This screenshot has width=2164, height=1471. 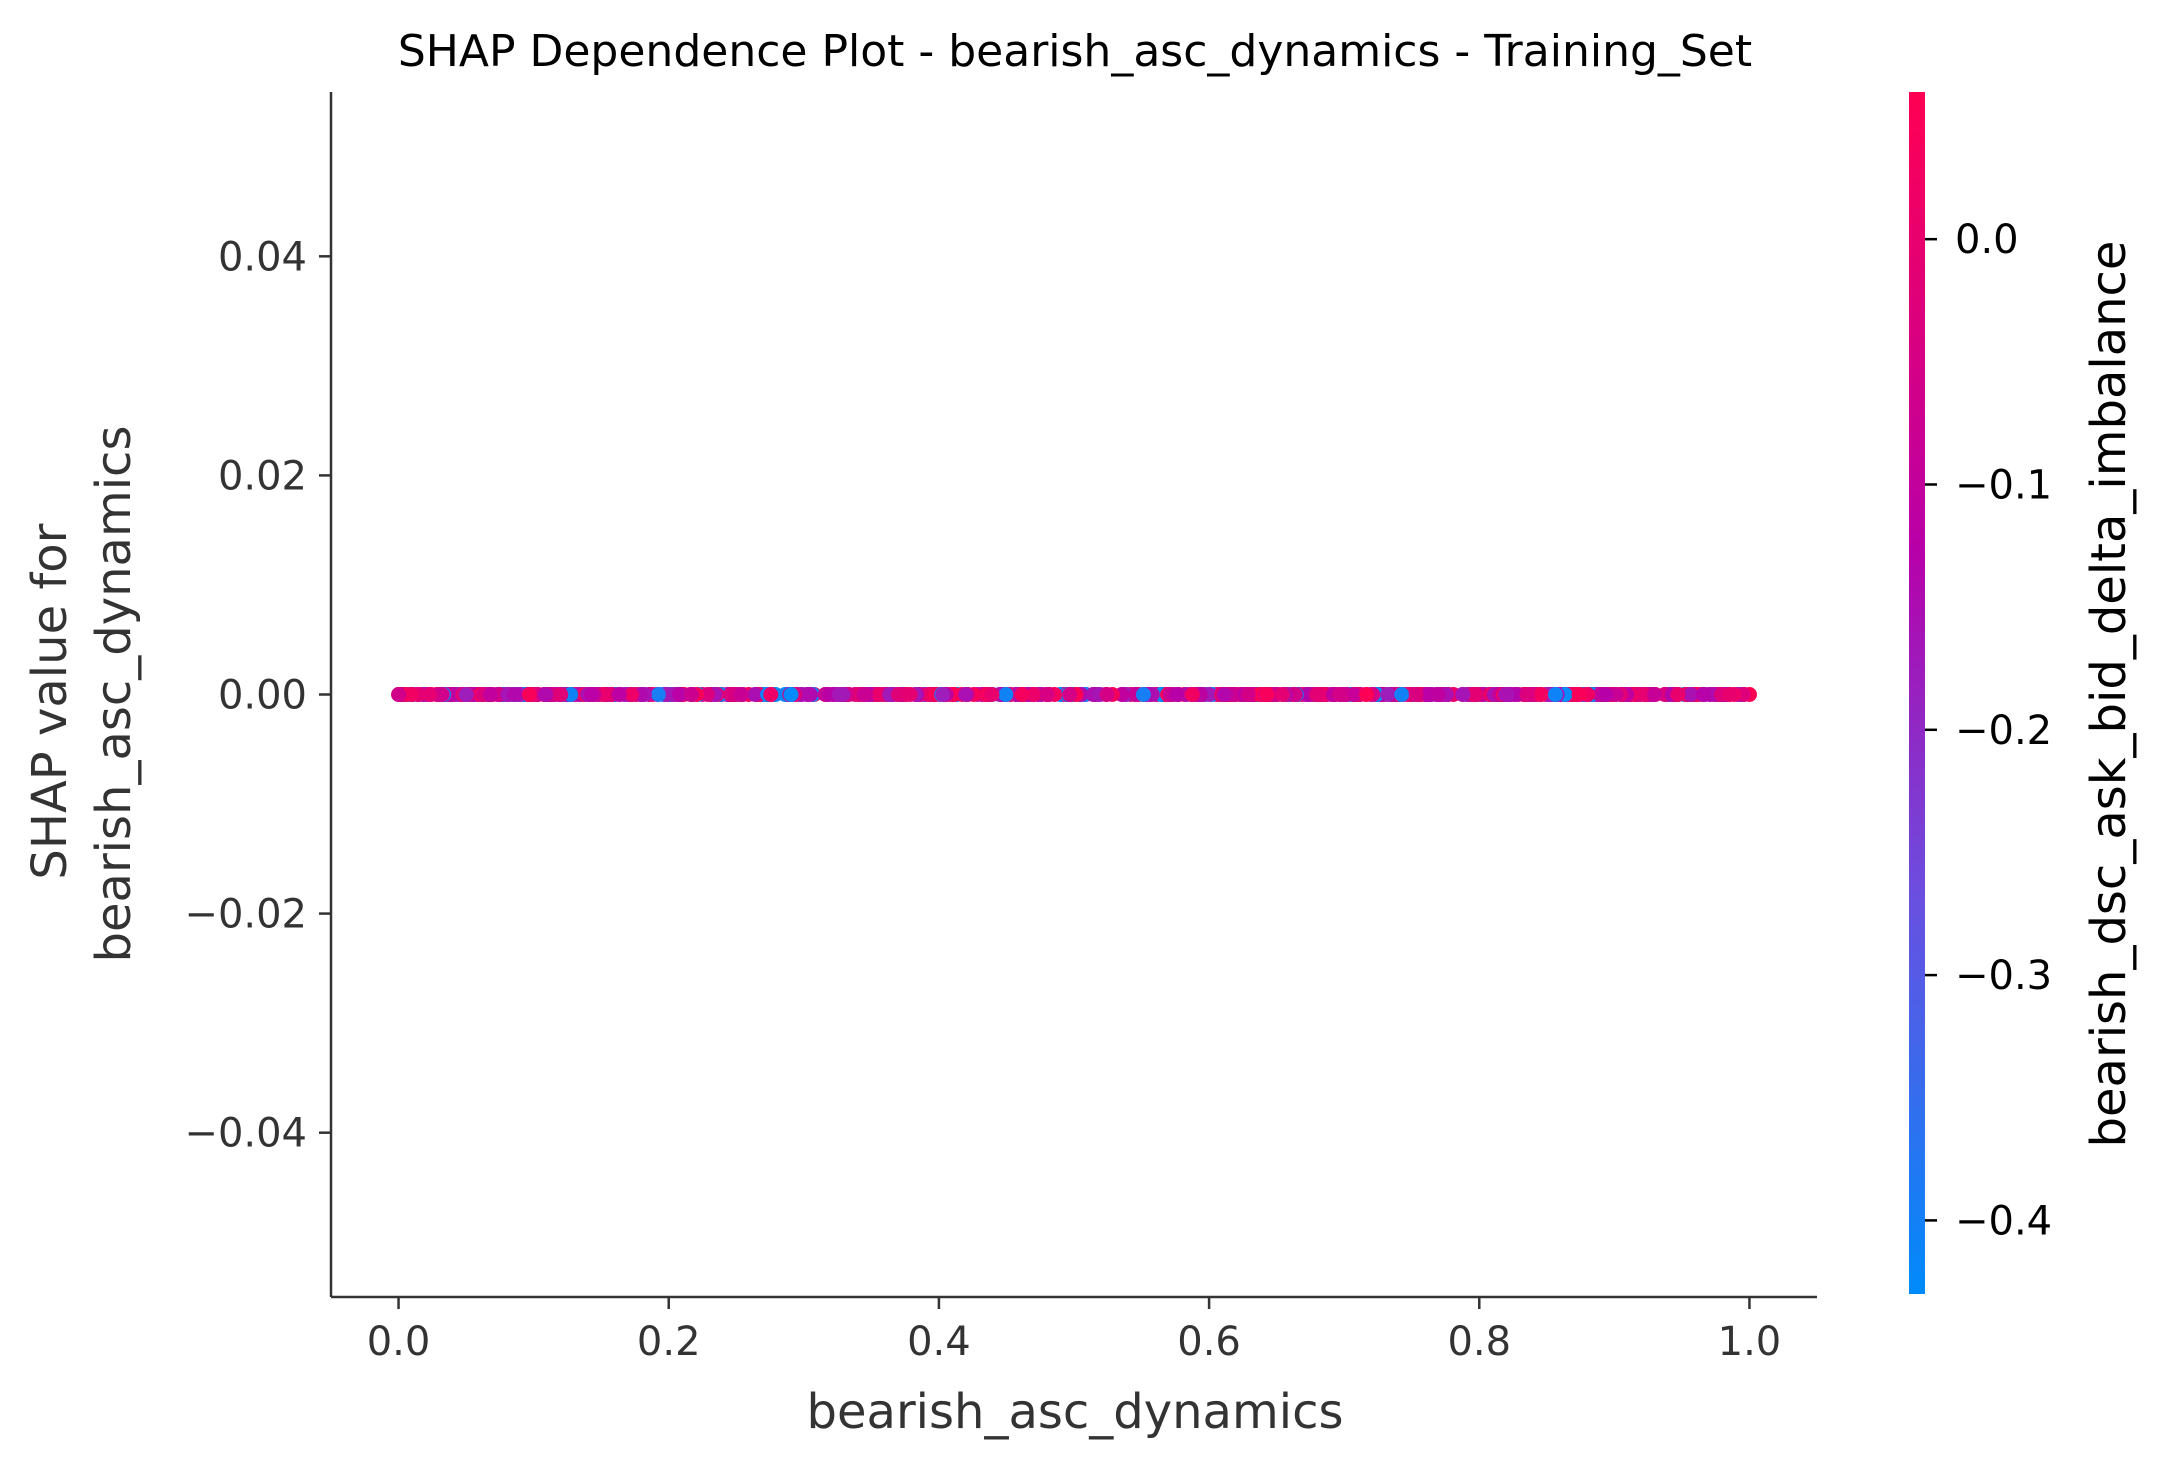 I want to click on colorbar-ticks: 0.0 −0.1 −0.2 −0.3 −0.4, so click(x=1988, y=730).